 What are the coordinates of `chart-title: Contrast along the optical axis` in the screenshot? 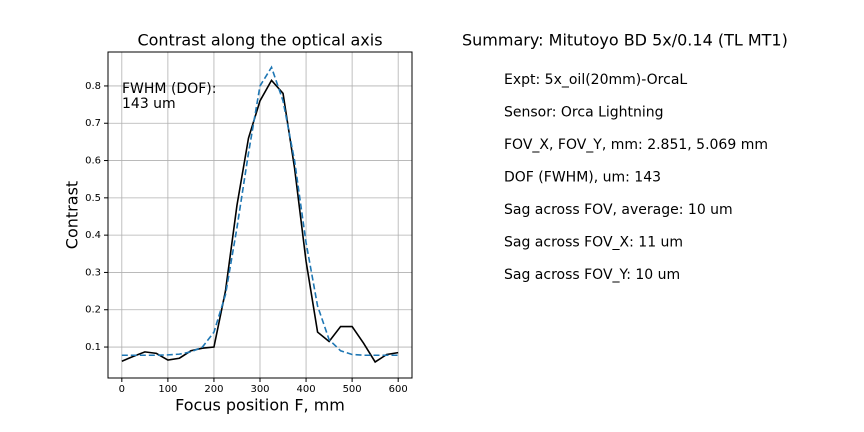 It's located at (259, 40).